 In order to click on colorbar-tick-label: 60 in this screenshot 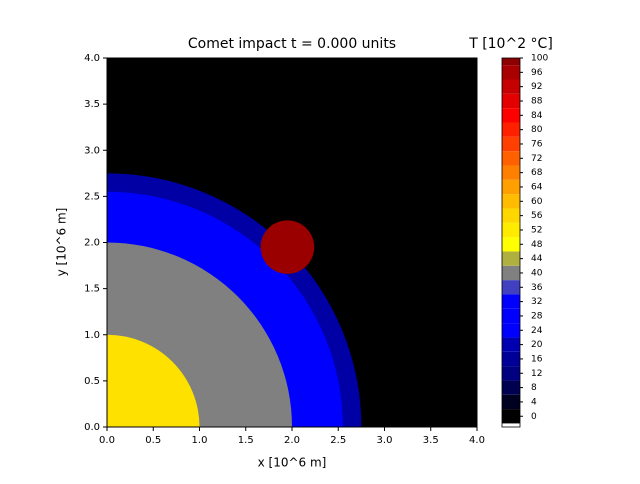, I will do `click(537, 202)`.